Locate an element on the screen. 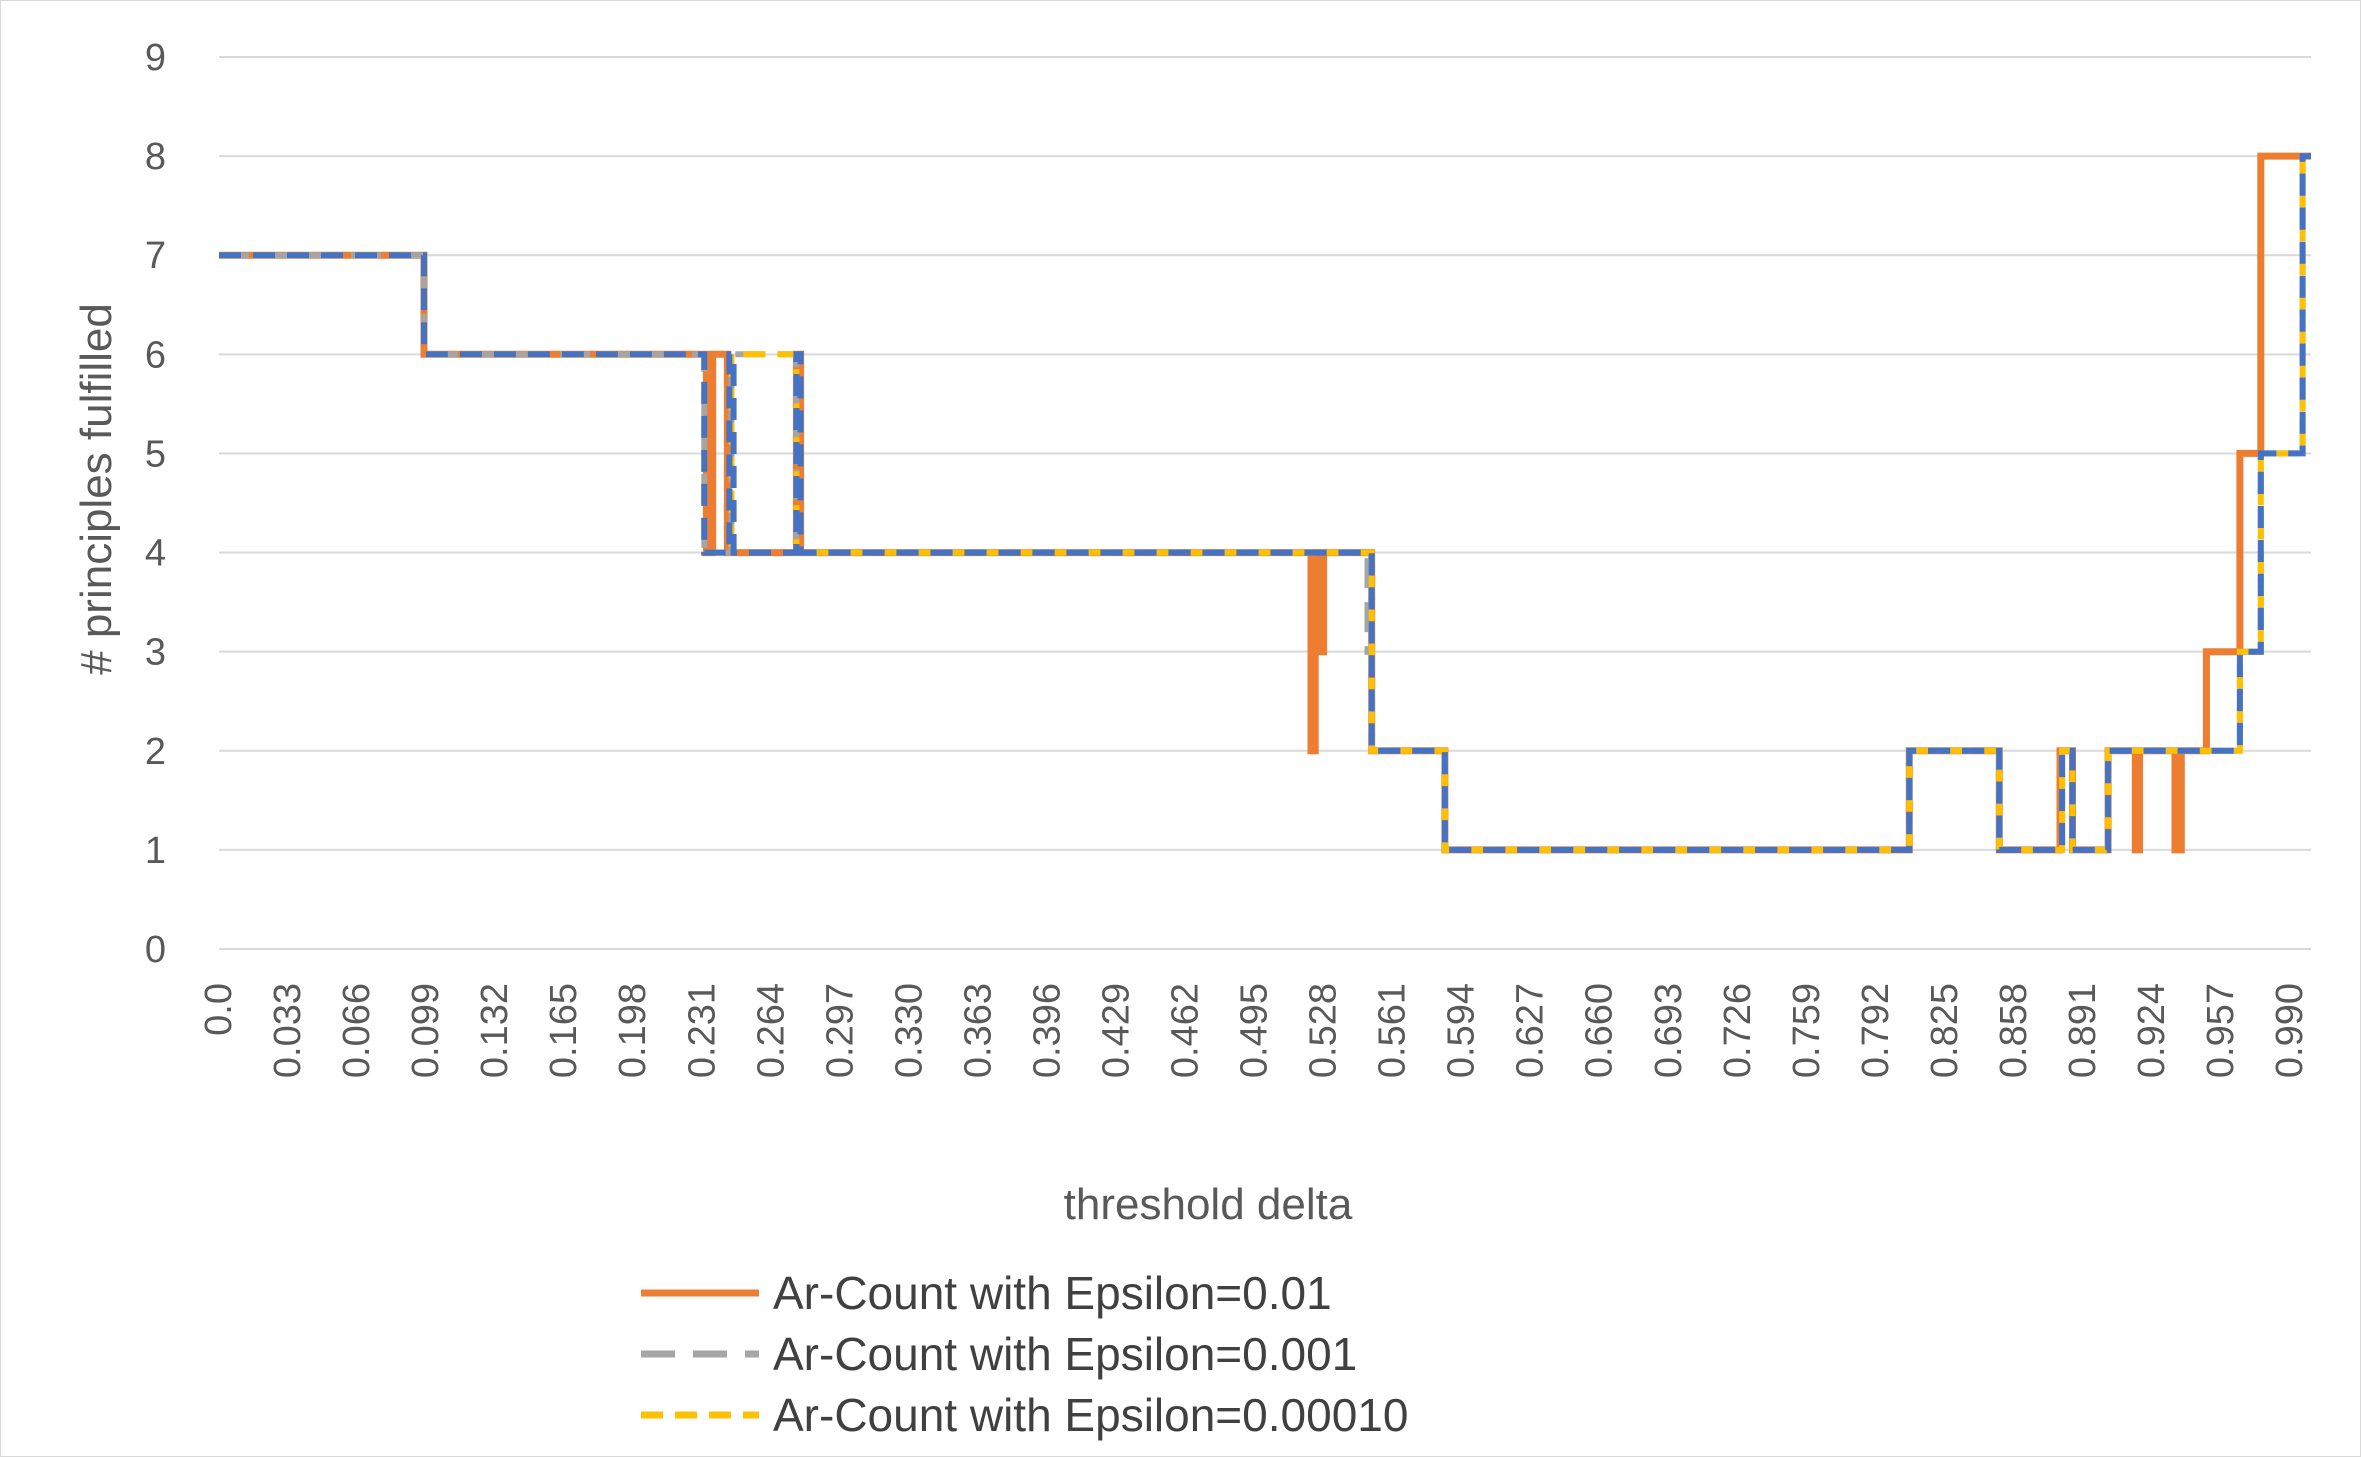 The height and width of the screenshot is (1458, 2361). x-tick-label: 0.528 is located at coordinates (1324, 1030).